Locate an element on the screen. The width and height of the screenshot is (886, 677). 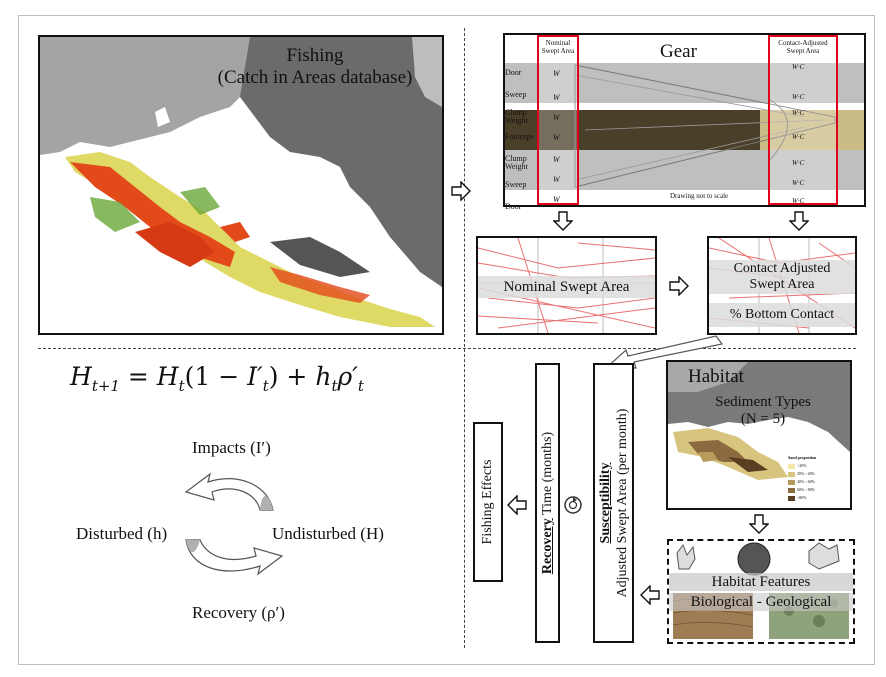
legend-label: 40% - 60% is located at coordinates (806, 481).